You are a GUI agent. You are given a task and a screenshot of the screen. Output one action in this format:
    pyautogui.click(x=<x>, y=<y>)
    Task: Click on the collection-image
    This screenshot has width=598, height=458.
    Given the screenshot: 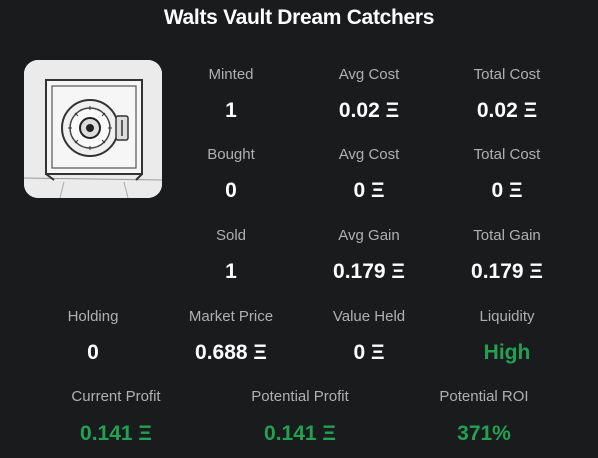 What is the action you would take?
    pyautogui.click(x=93, y=129)
    